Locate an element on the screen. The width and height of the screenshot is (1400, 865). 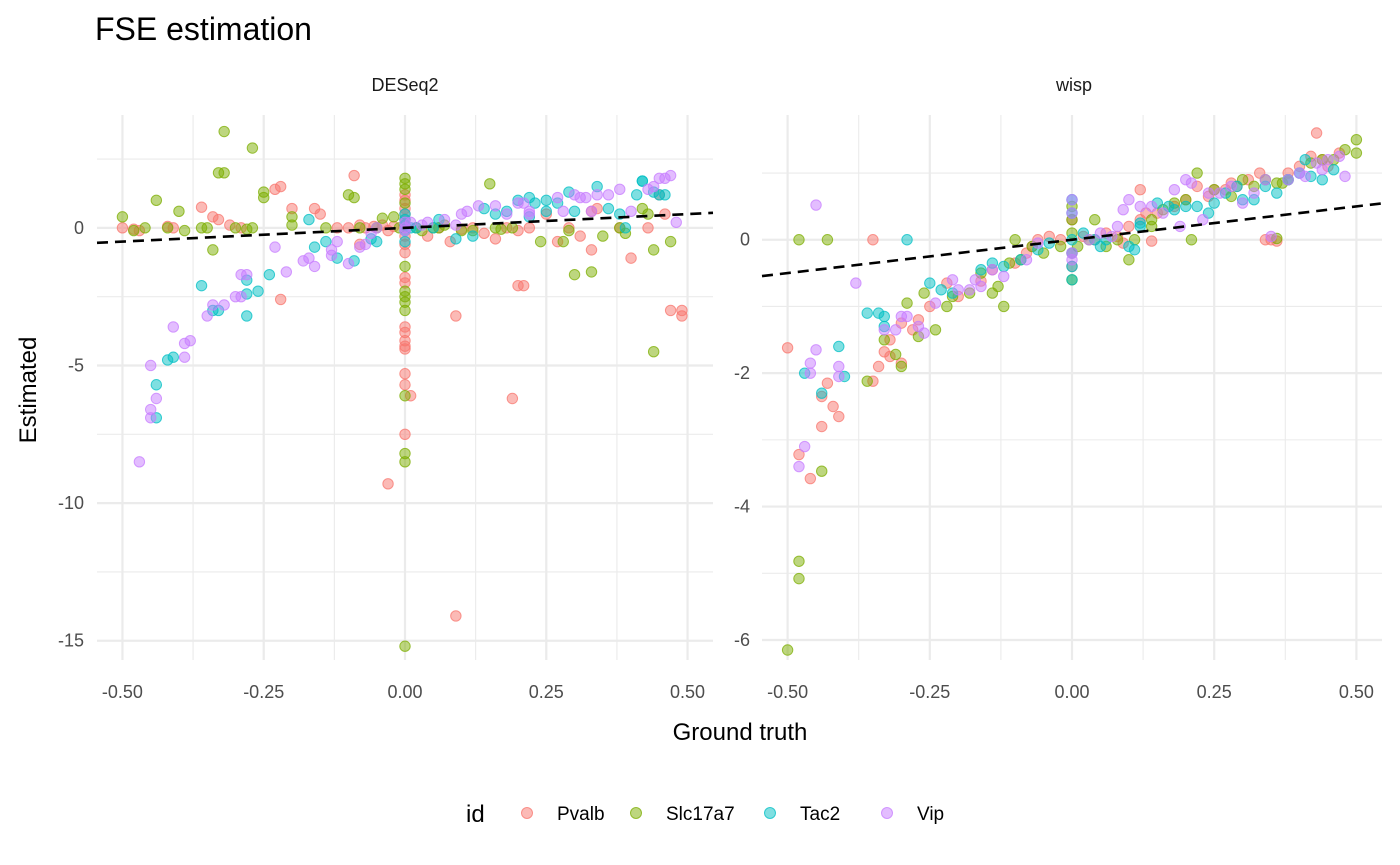
x-tick-label: -0.25 is located at coordinates (263, 692).